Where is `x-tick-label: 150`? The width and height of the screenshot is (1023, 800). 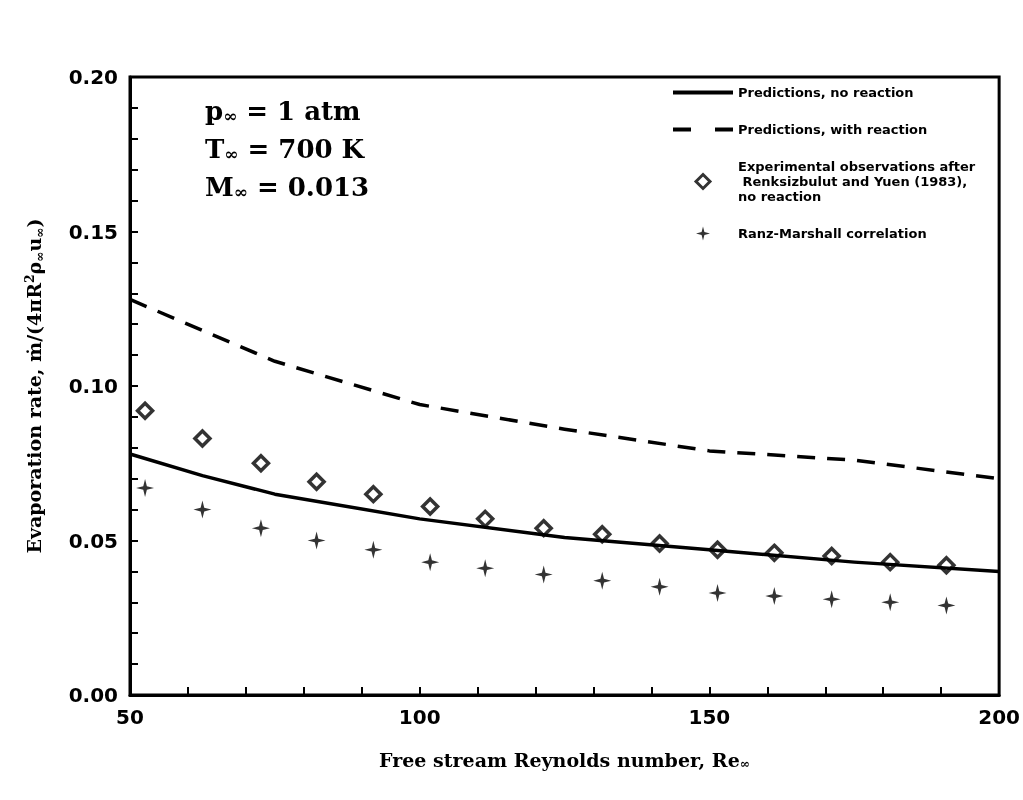
x-tick-label: 150 is located at coordinates (709, 717).